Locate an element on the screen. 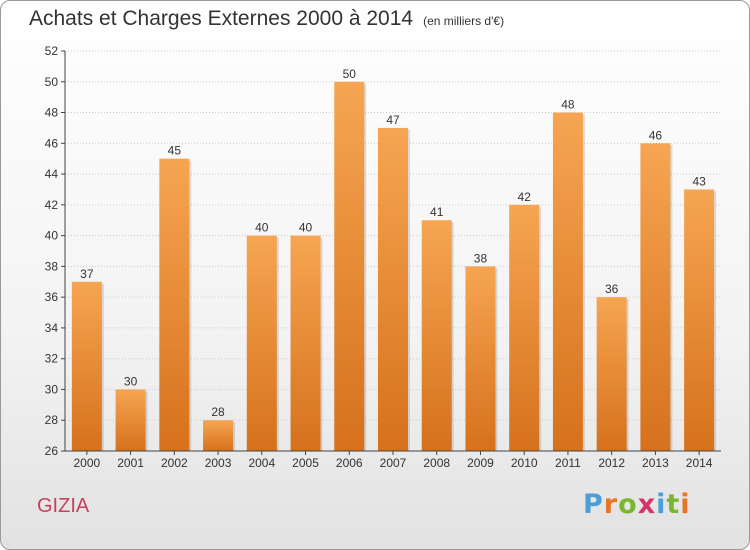  y-tick-label: 44 is located at coordinates (52, 174).